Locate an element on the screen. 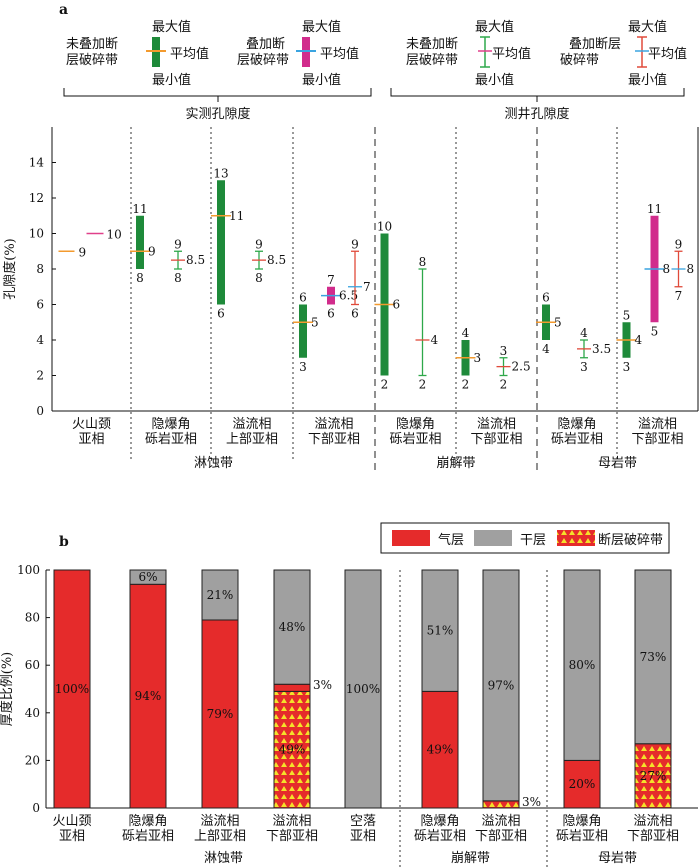  max-value-label: 5 is located at coordinates (627, 315).